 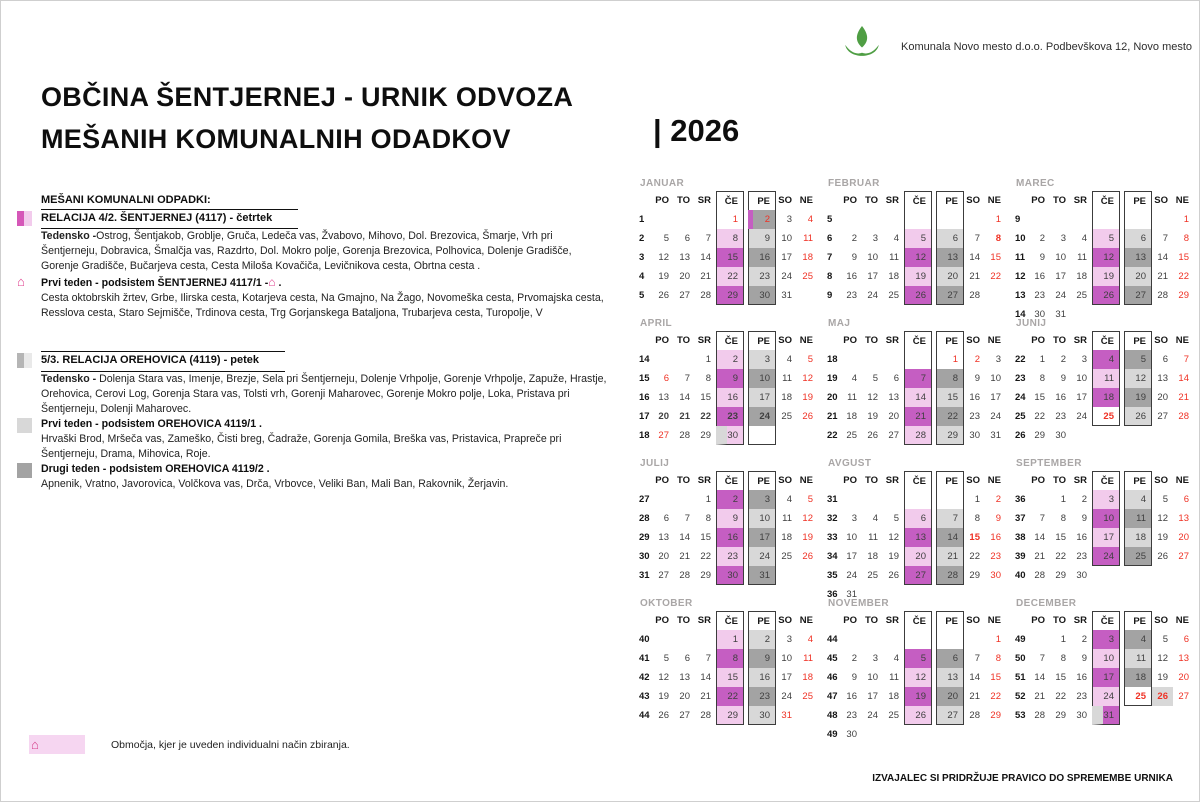 What do you see at coordinates (644, 556) in the screenshot?
I see `week-number: 30` at bounding box center [644, 556].